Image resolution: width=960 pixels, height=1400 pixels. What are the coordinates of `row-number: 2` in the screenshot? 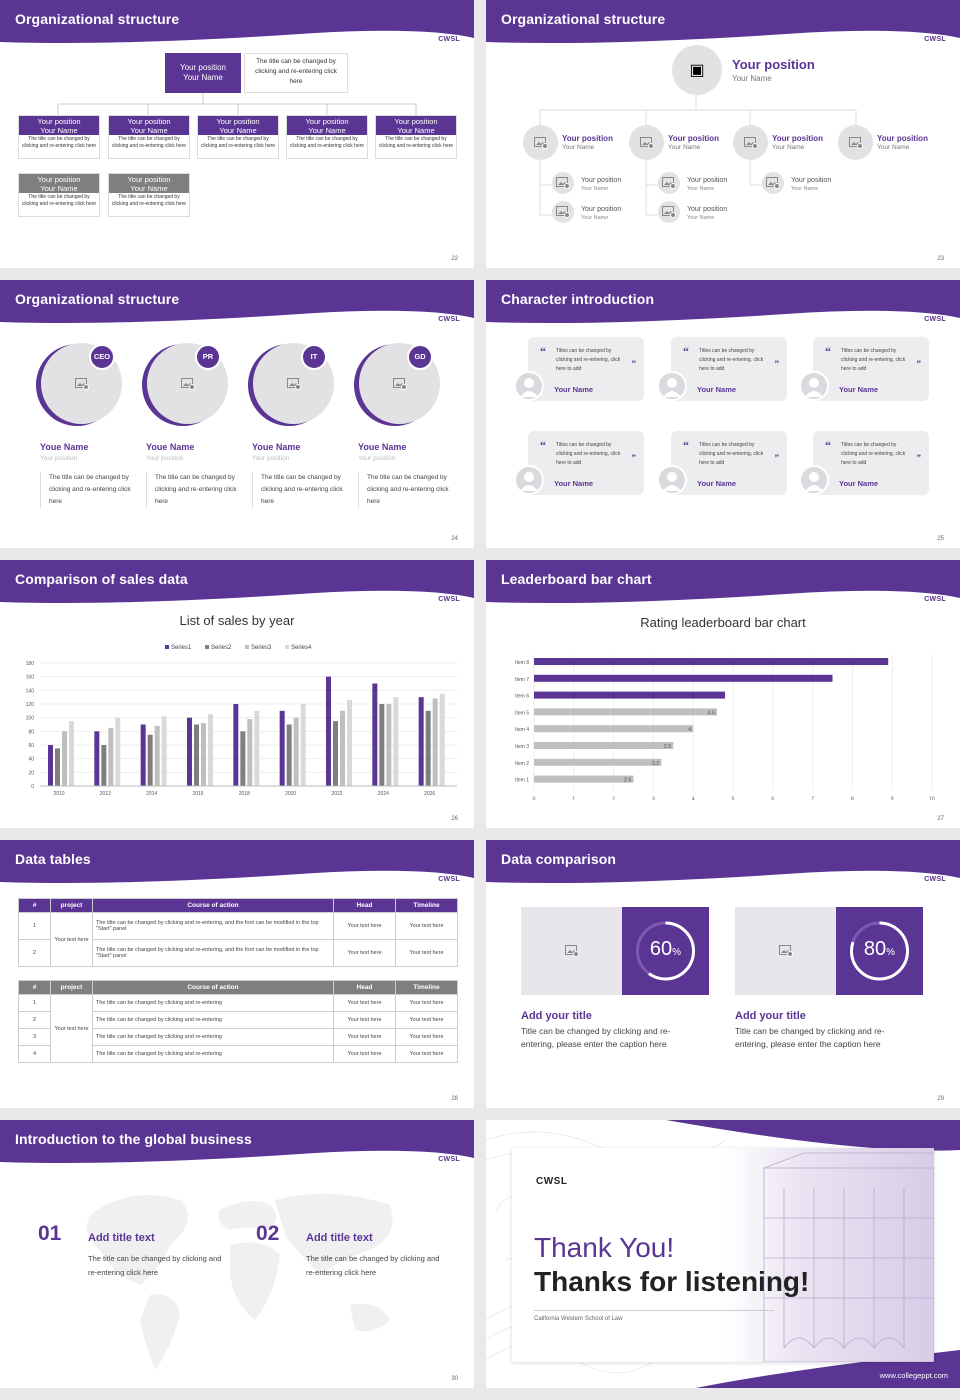 It's located at (34, 953).